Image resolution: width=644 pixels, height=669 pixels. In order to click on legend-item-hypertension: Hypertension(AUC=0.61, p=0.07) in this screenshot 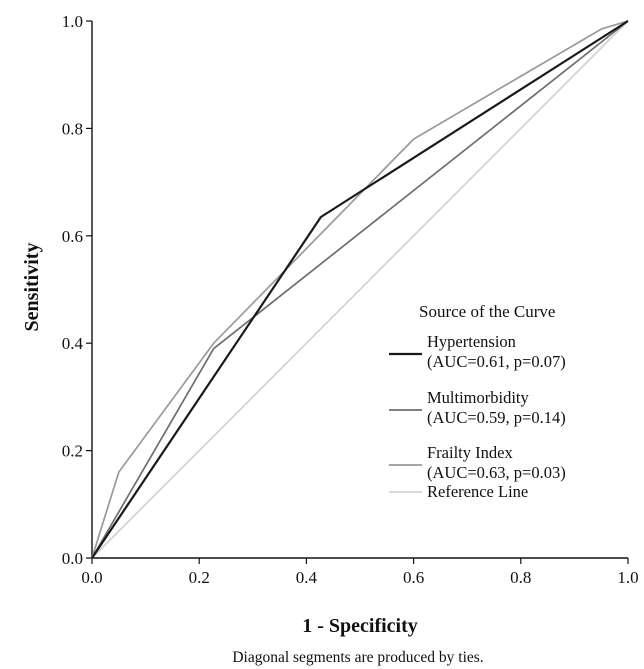, I will do `click(477, 351)`.